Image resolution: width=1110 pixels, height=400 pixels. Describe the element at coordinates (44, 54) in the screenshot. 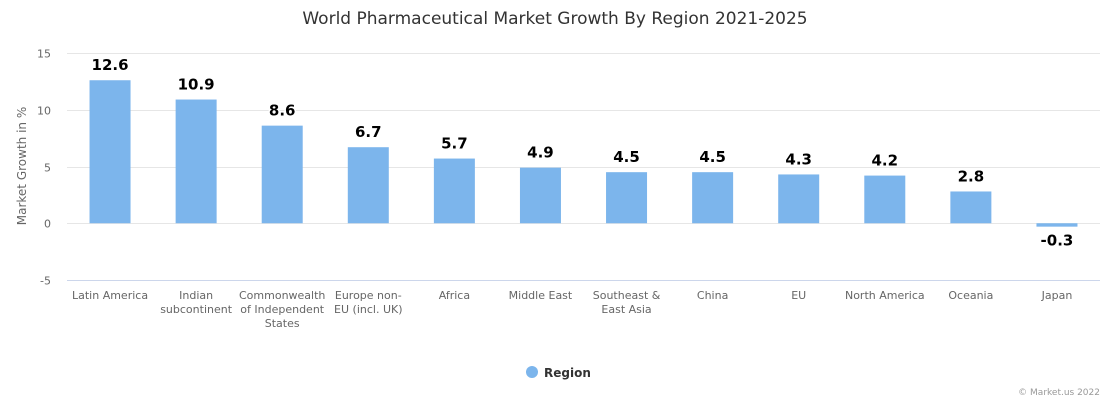

I see `y-tick-label: 15` at that location.